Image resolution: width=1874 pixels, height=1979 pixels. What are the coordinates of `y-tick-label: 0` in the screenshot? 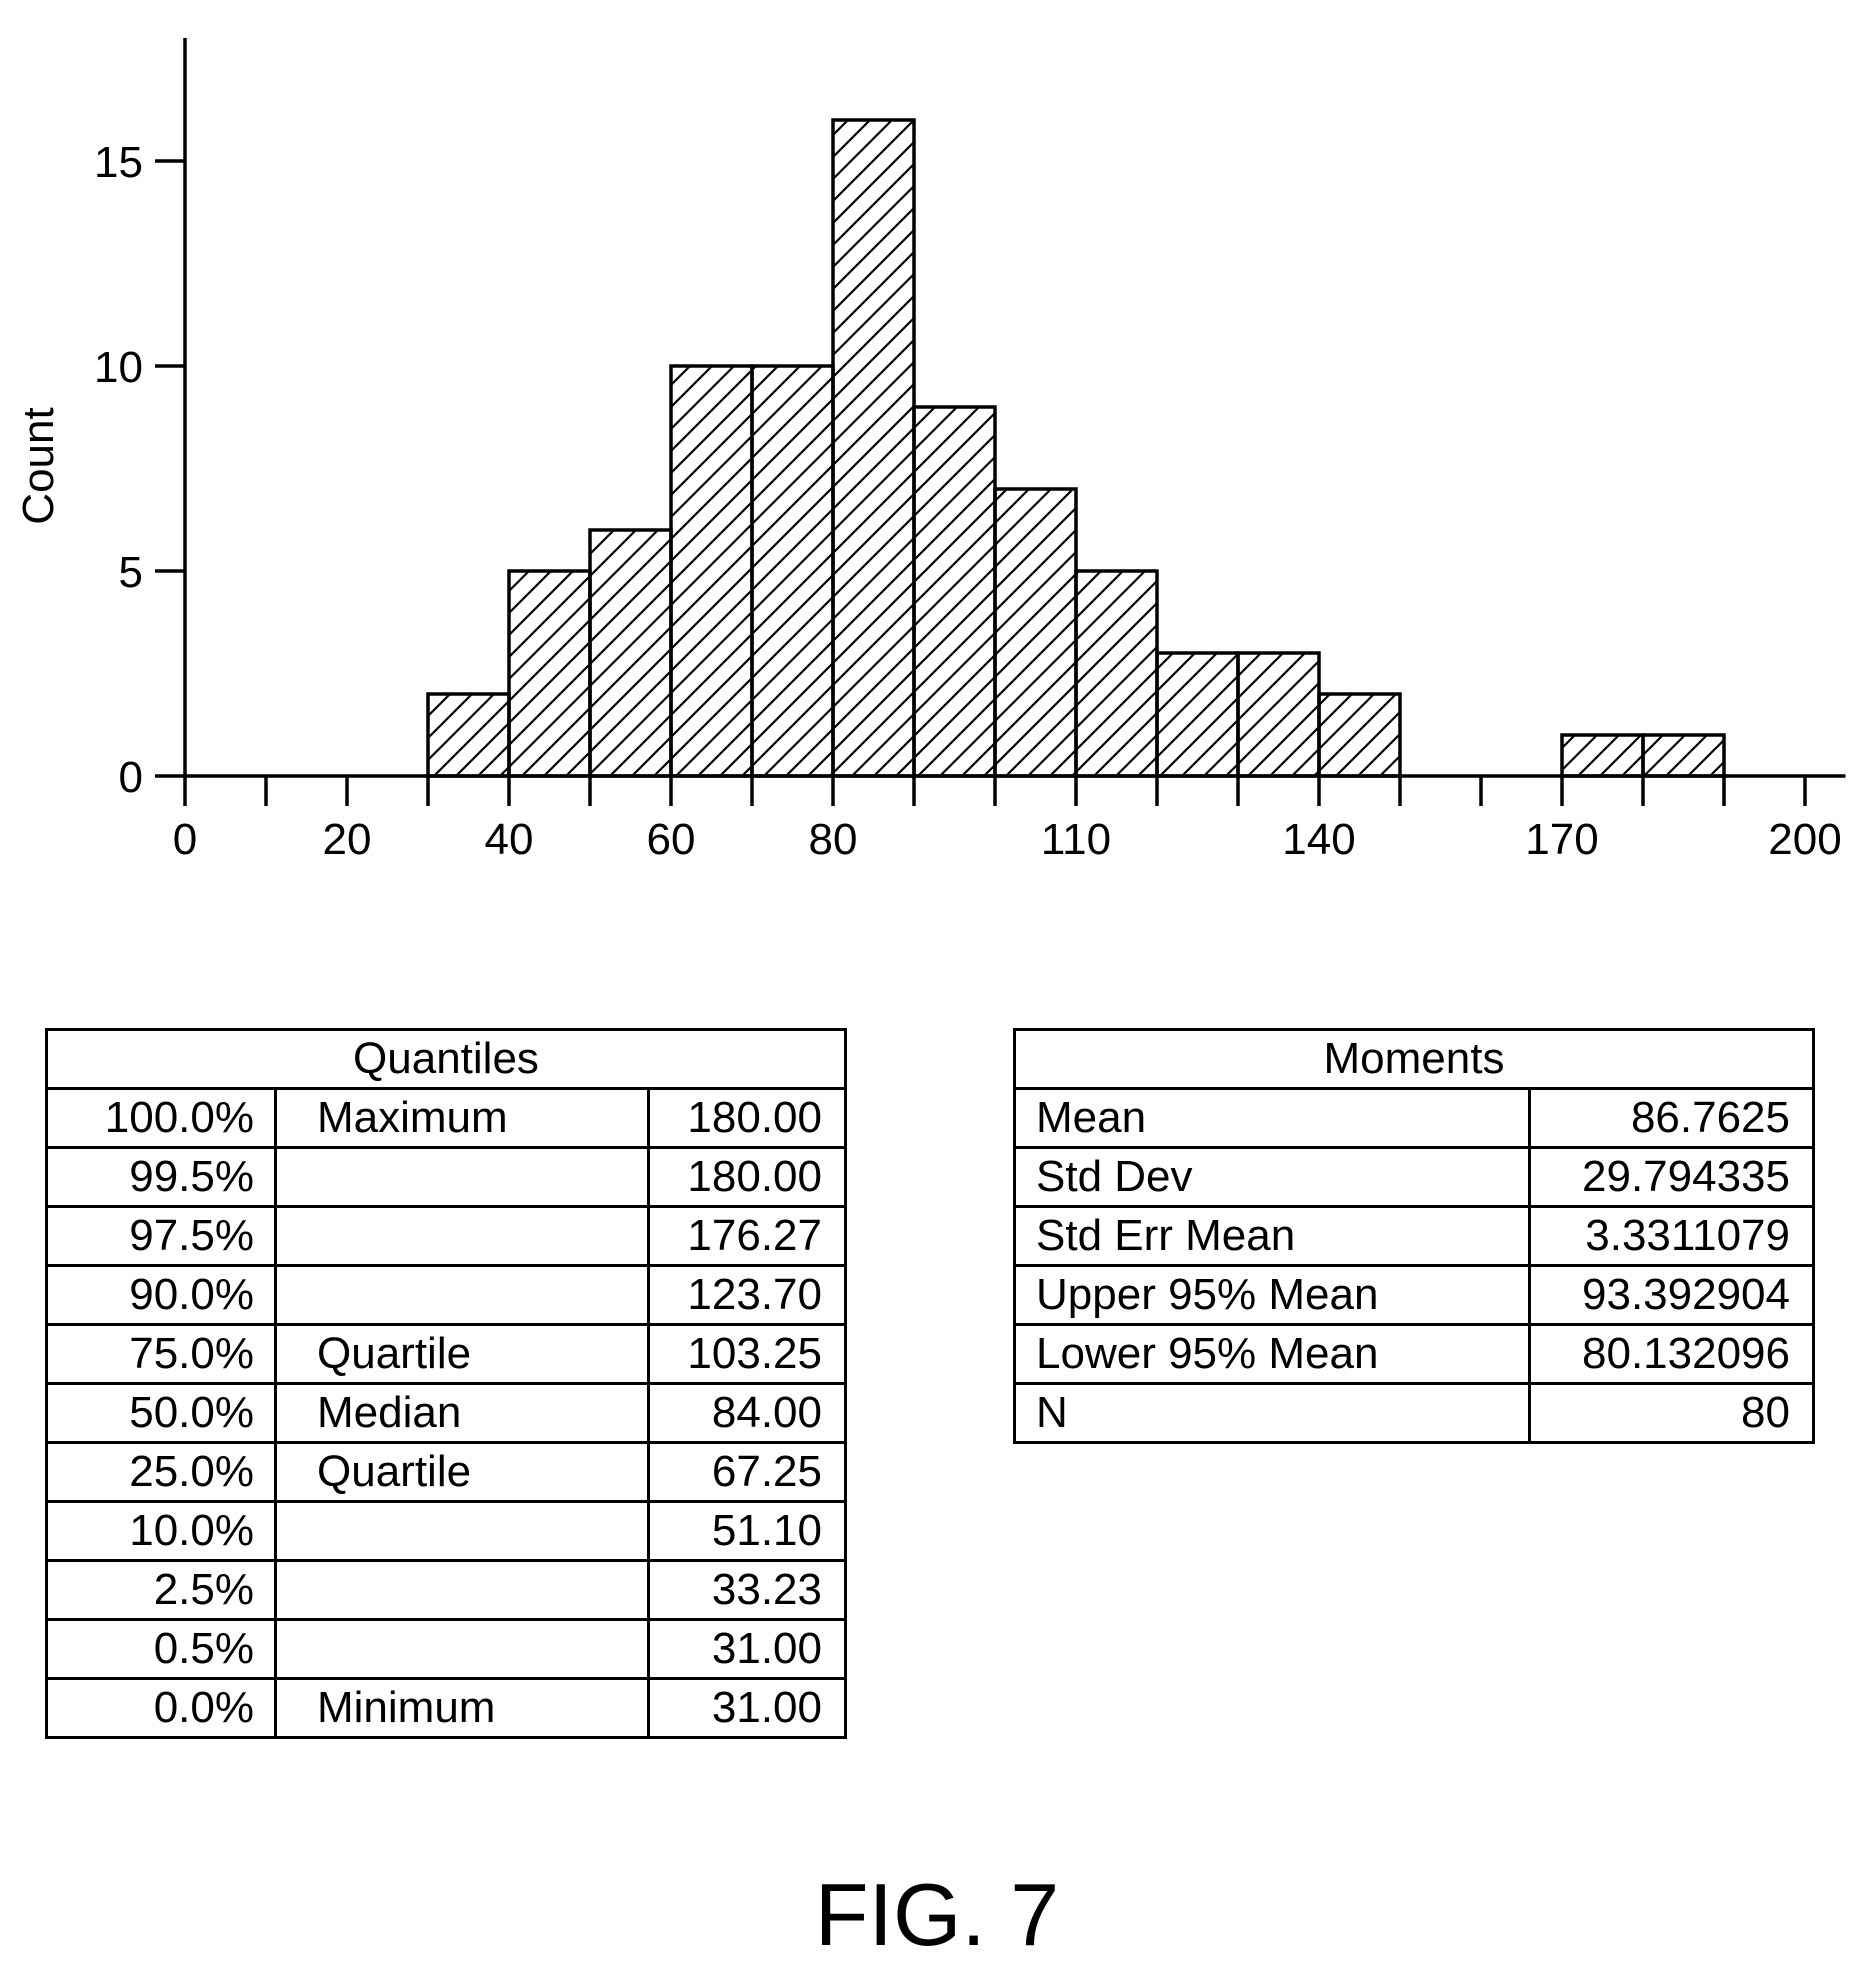 It's located at (131, 777).